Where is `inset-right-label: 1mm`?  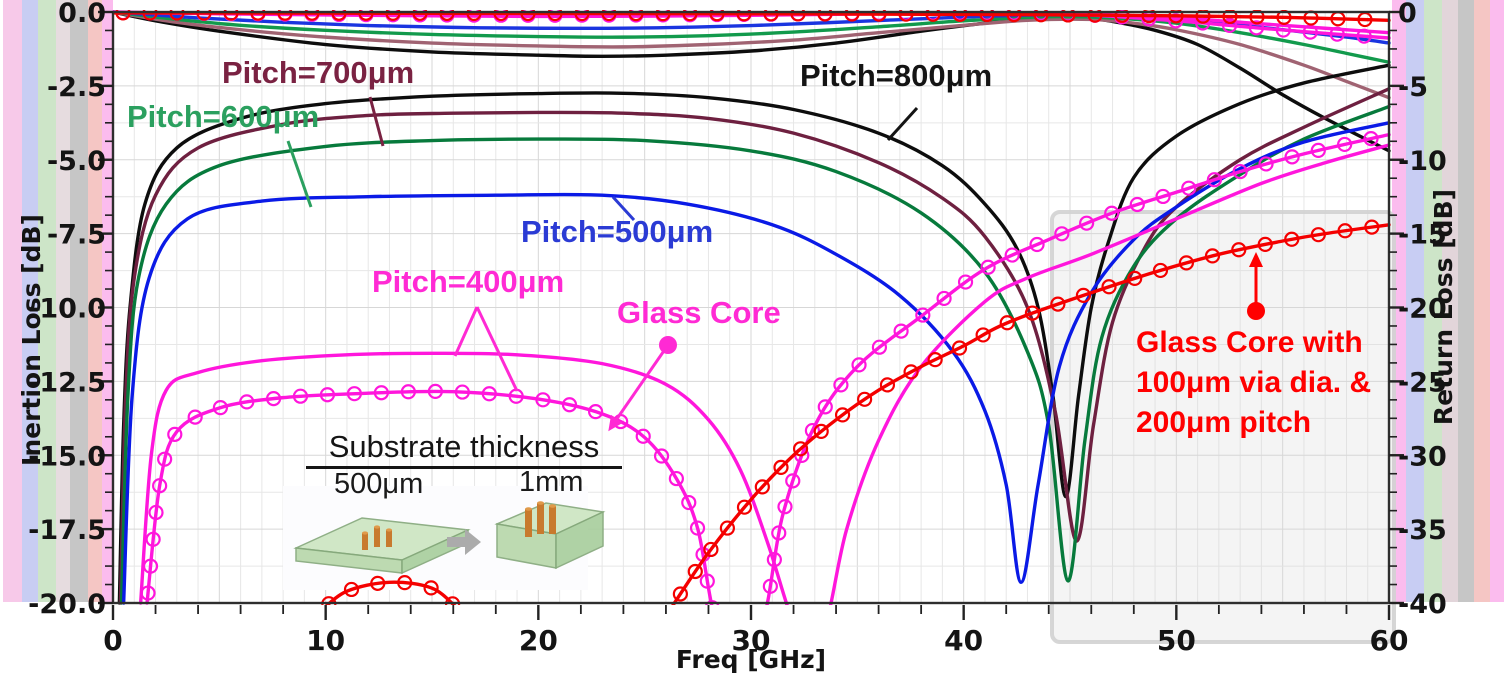
inset-right-label: 1mm is located at coordinates (551, 482).